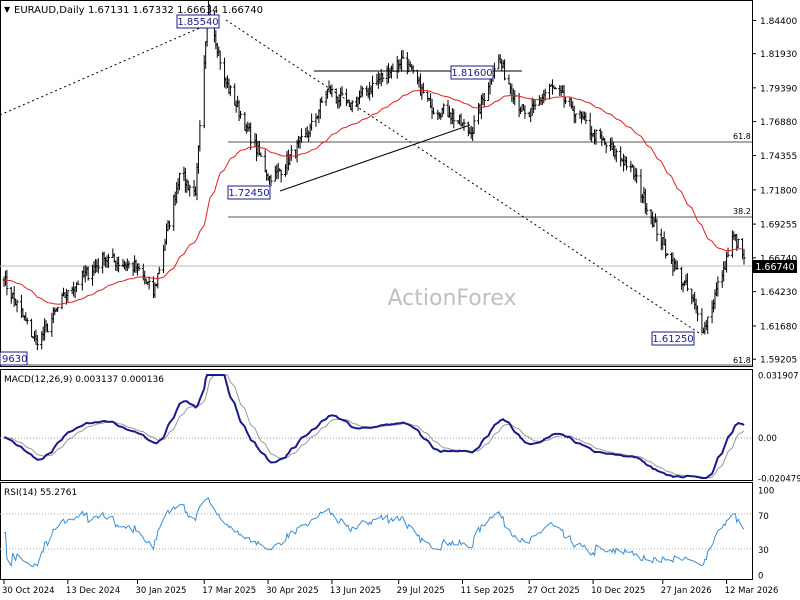 The image size is (800, 600). I want to click on current-price-tag: 1.66740, so click(775, 266).